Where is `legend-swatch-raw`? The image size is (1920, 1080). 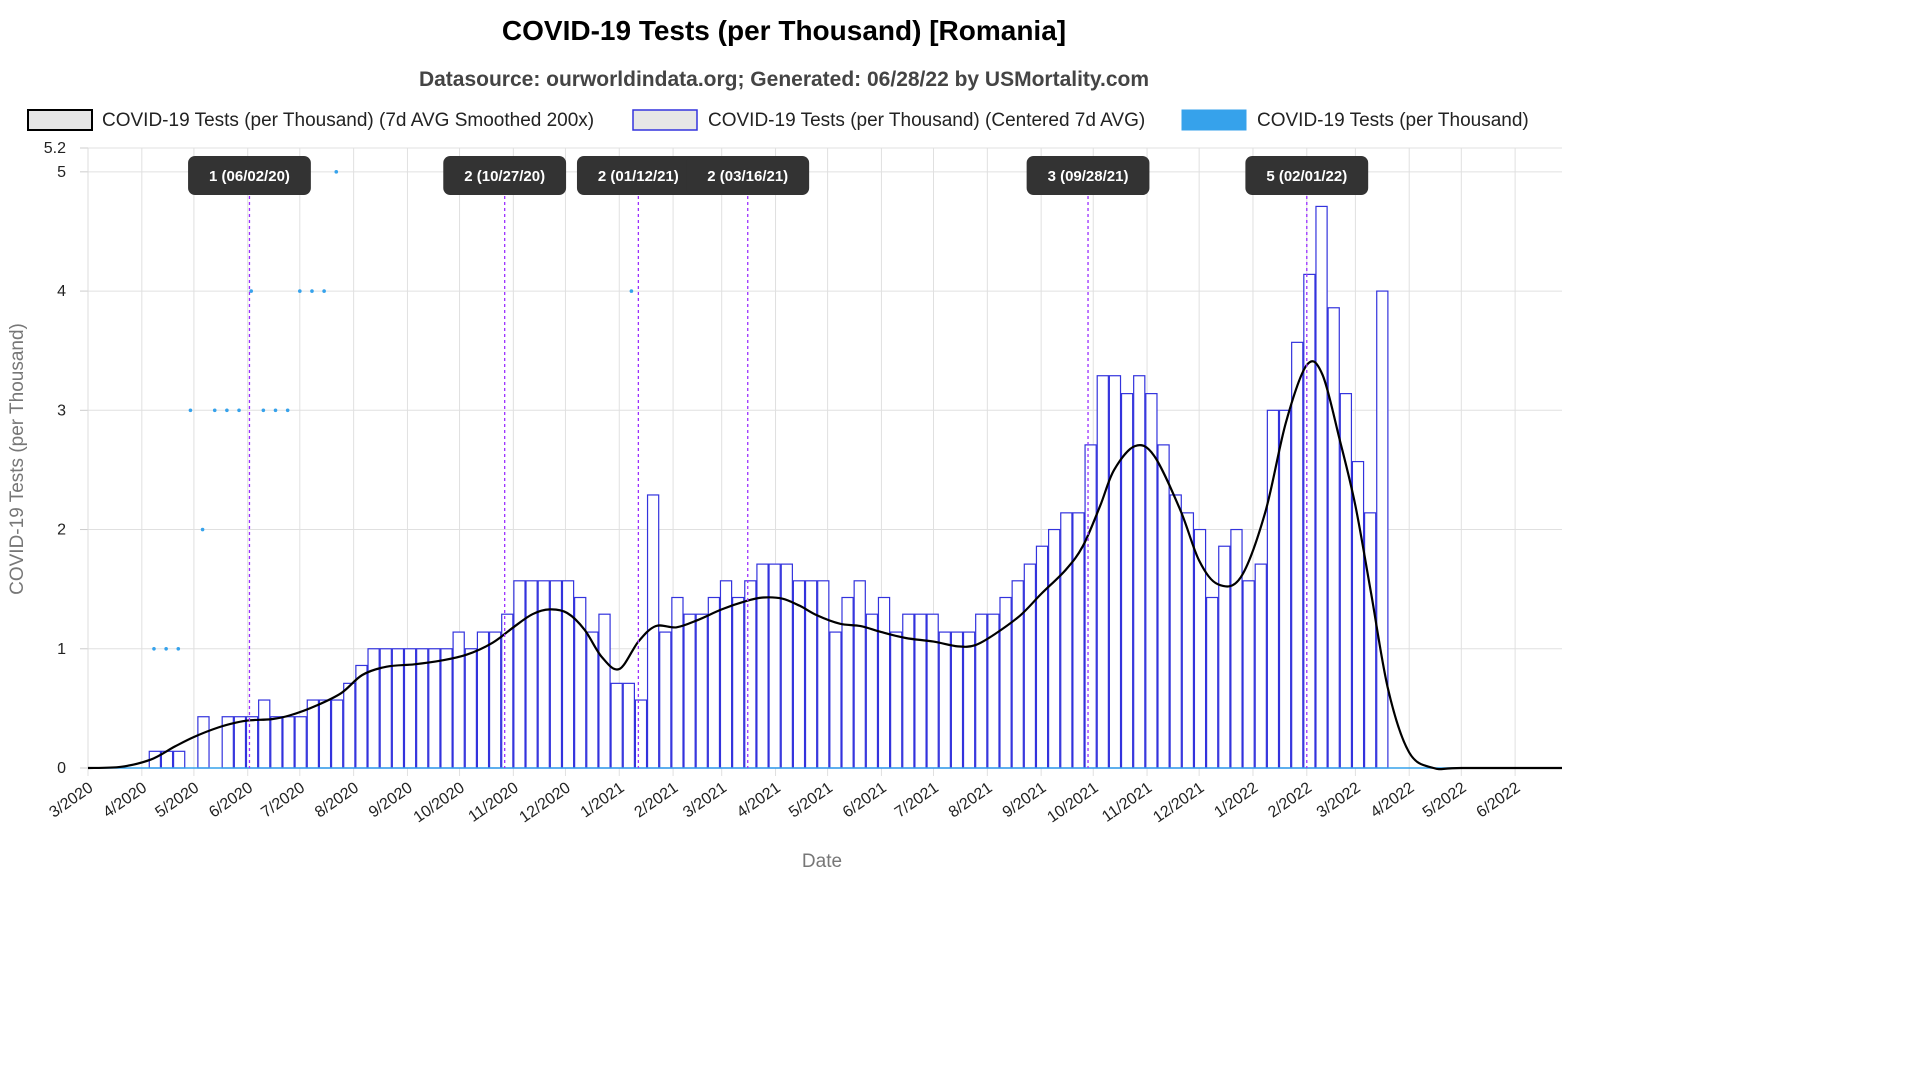
legend-swatch-raw is located at coordinates (1214, 120).